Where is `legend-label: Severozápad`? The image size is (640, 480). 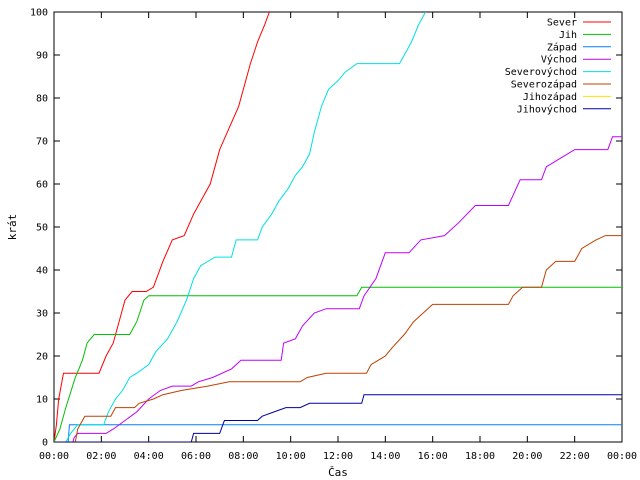
legend-label: Severozápad is located at coordinates (544, 85).